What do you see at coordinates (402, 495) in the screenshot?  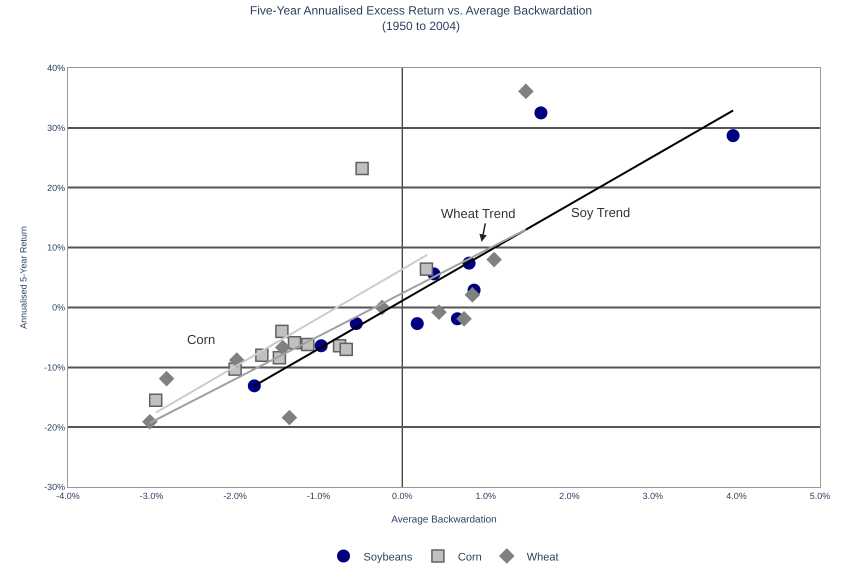 I see `x-tick-label: 0.0%` at bounding box center [402, 495].